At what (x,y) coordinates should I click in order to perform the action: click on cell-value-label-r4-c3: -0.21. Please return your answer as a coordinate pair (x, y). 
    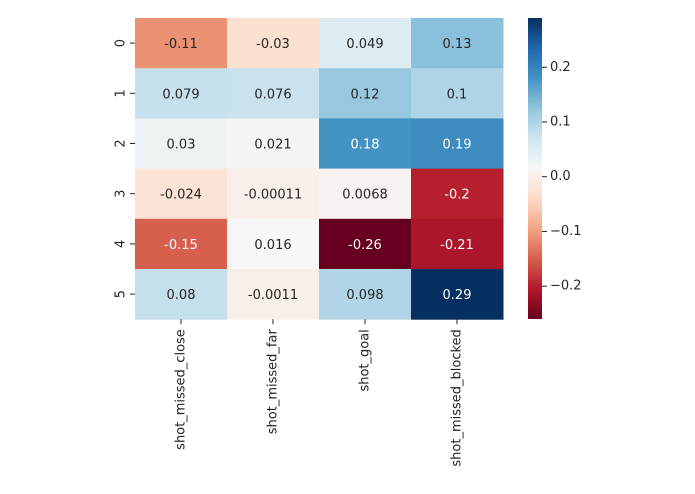
    Looking at the image, I should click on (457, 245).